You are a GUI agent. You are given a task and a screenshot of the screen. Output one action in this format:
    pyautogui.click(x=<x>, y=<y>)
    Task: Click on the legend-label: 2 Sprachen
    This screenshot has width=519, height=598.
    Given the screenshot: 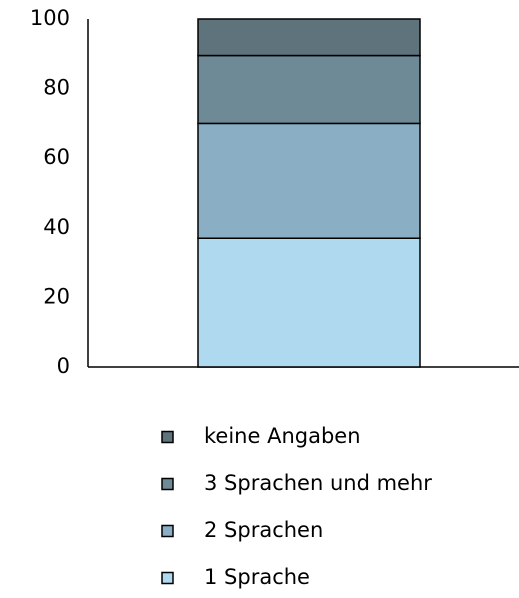 What is the action you would take?
    pyautogui.click(x=263, y=530)
    